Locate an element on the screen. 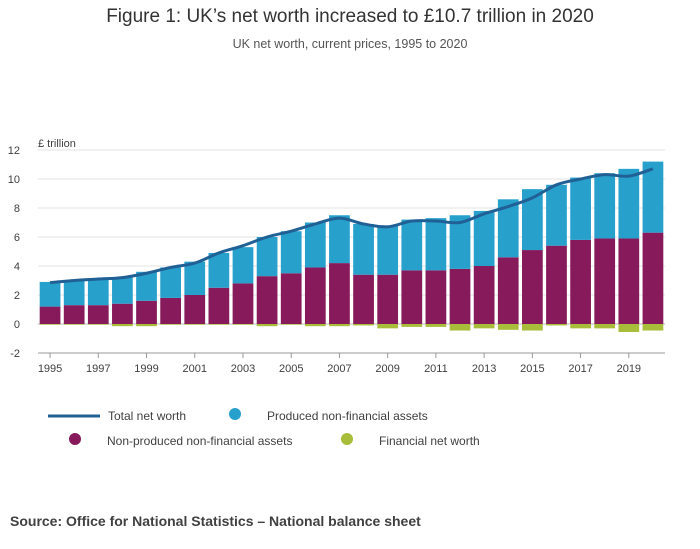  x-tick-label: 1999 is located at coordinates (146, 369).